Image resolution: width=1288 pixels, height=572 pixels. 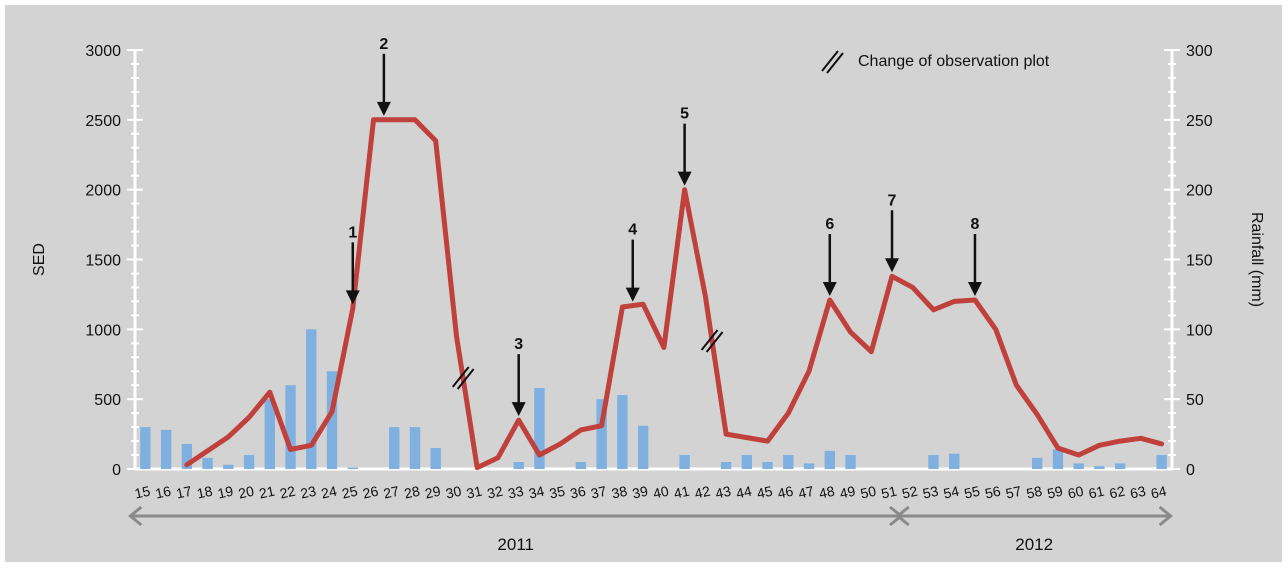 I want to click on annotation-label: 5, so click(x=684, y=114).